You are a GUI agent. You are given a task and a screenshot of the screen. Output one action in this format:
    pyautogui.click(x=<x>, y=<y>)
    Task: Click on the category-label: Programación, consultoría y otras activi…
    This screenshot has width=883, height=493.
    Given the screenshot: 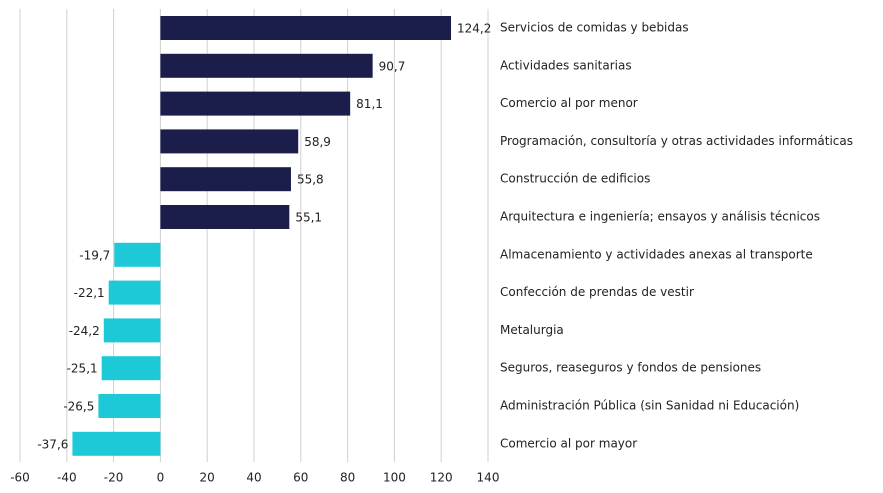 What is the action you would take?
    pyautogui.click(x=676, y=141)
    